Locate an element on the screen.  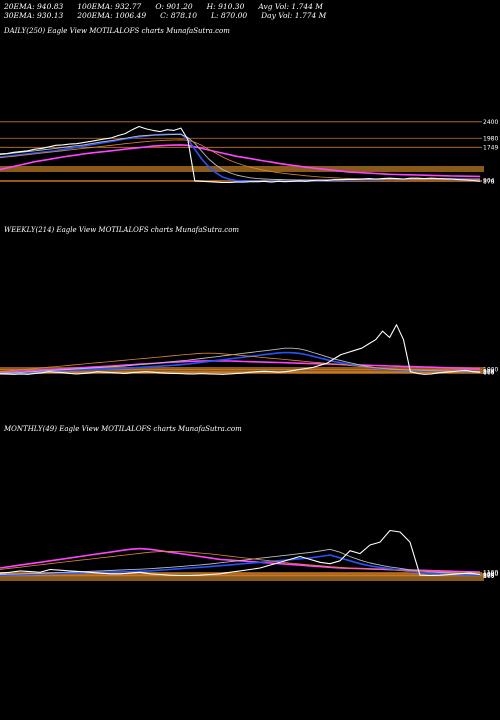
daily-level-label: 1749 is located at coordinates (490, 147).